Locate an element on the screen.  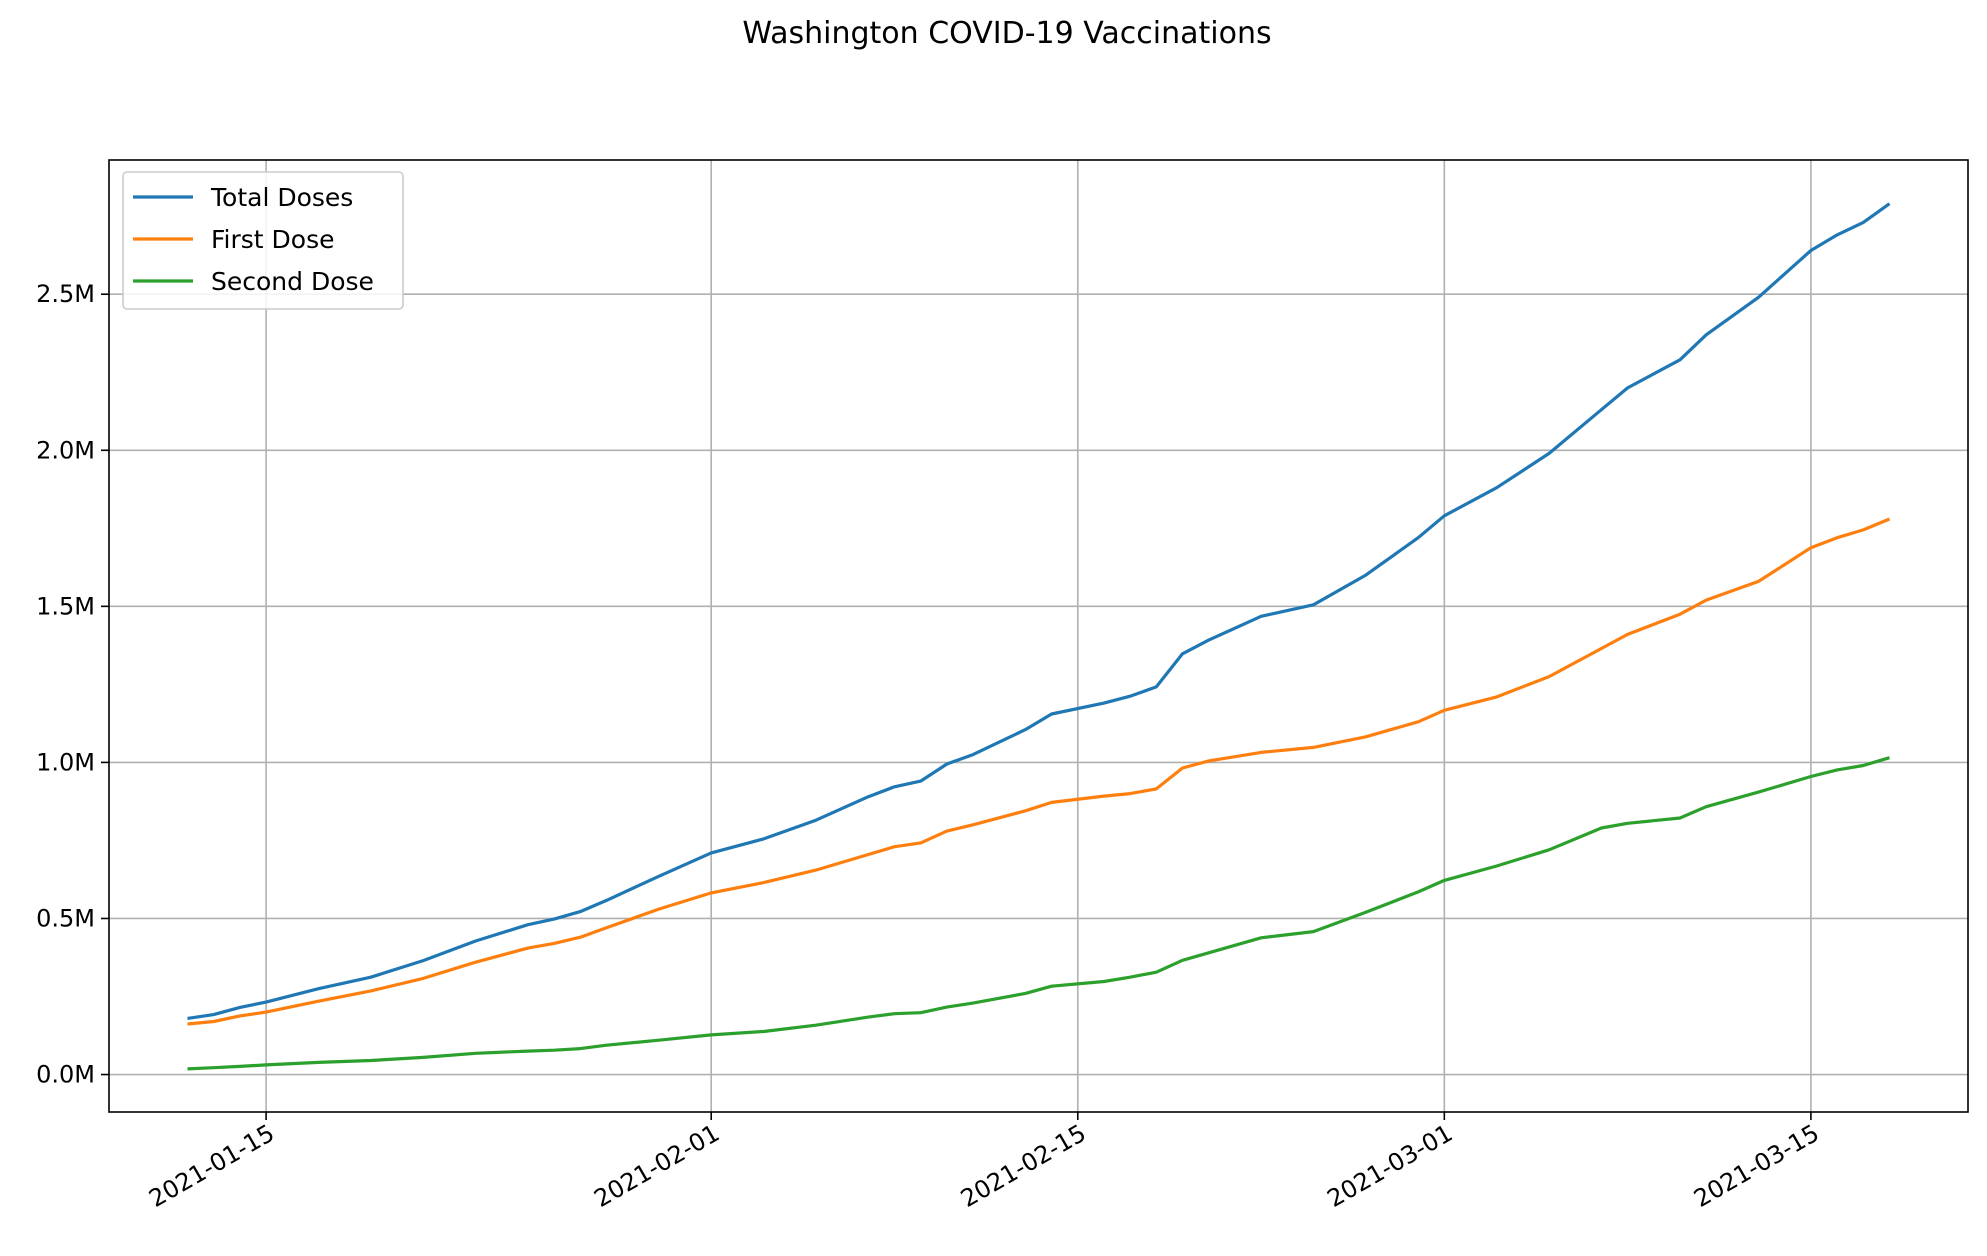
y-tick-label: 1.5M is located at coordinates (65, 606).